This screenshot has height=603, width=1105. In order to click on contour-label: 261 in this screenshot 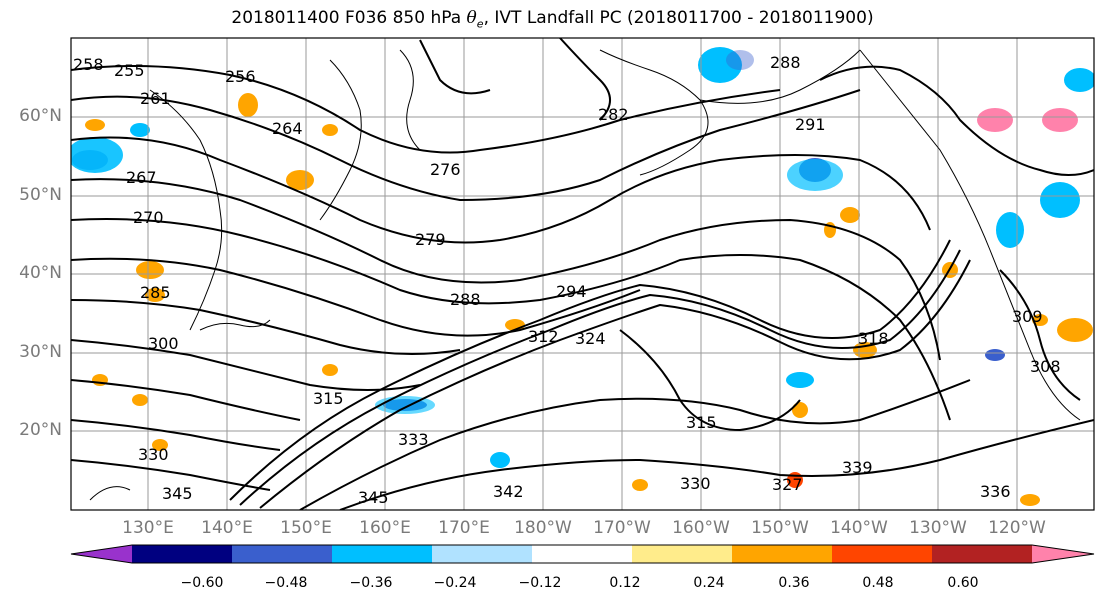, I will do `click(155, 98)`.